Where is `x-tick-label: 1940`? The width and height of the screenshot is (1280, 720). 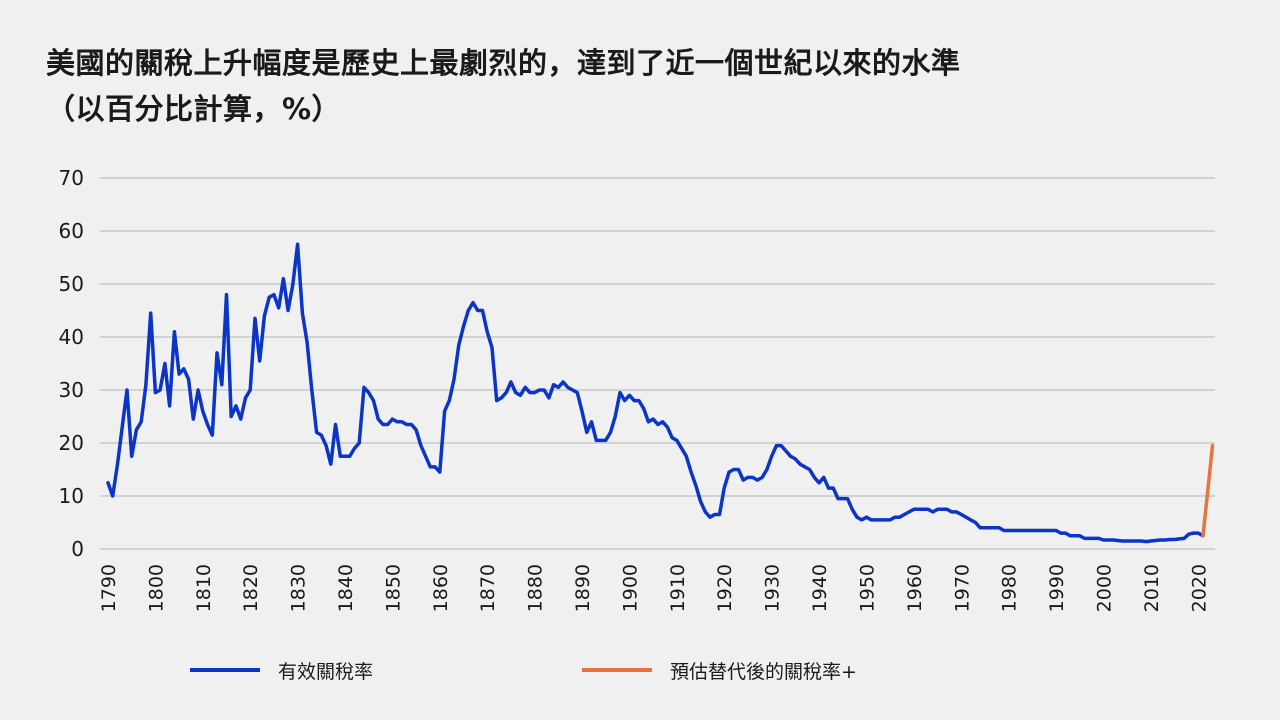
x-tick-label: 1940 is located at coordinates (820, 588).